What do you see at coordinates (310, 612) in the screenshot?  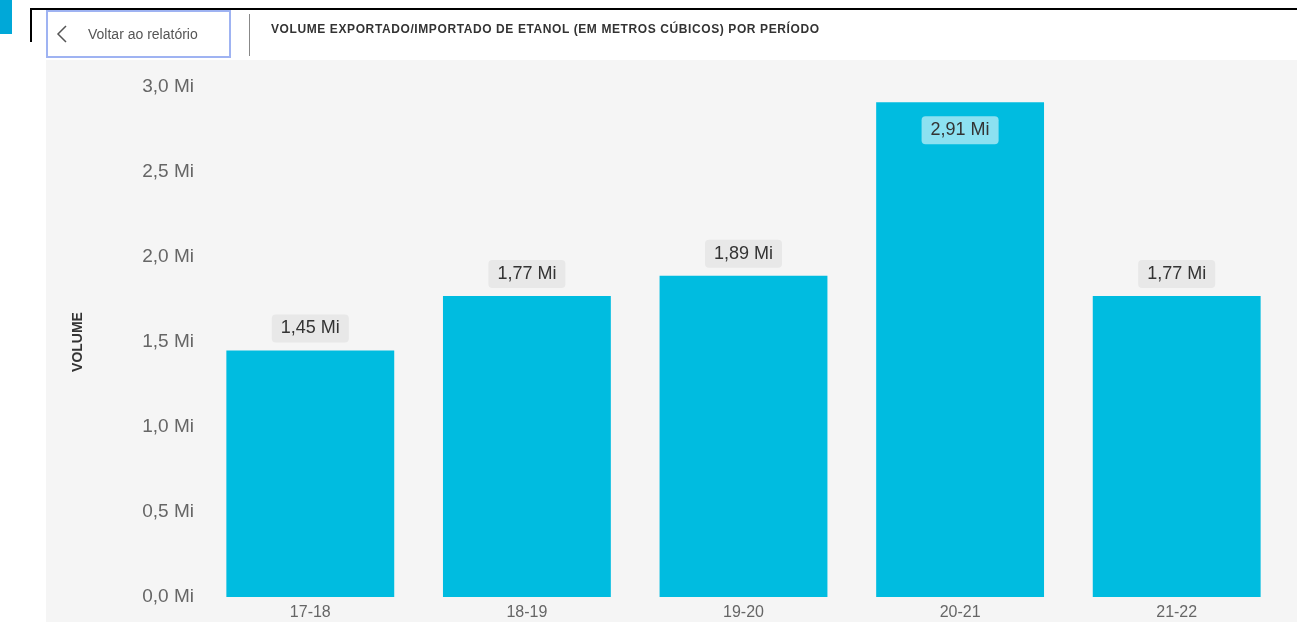 I see `x-tick-label: 17-18` at bounding box center [310, 612].